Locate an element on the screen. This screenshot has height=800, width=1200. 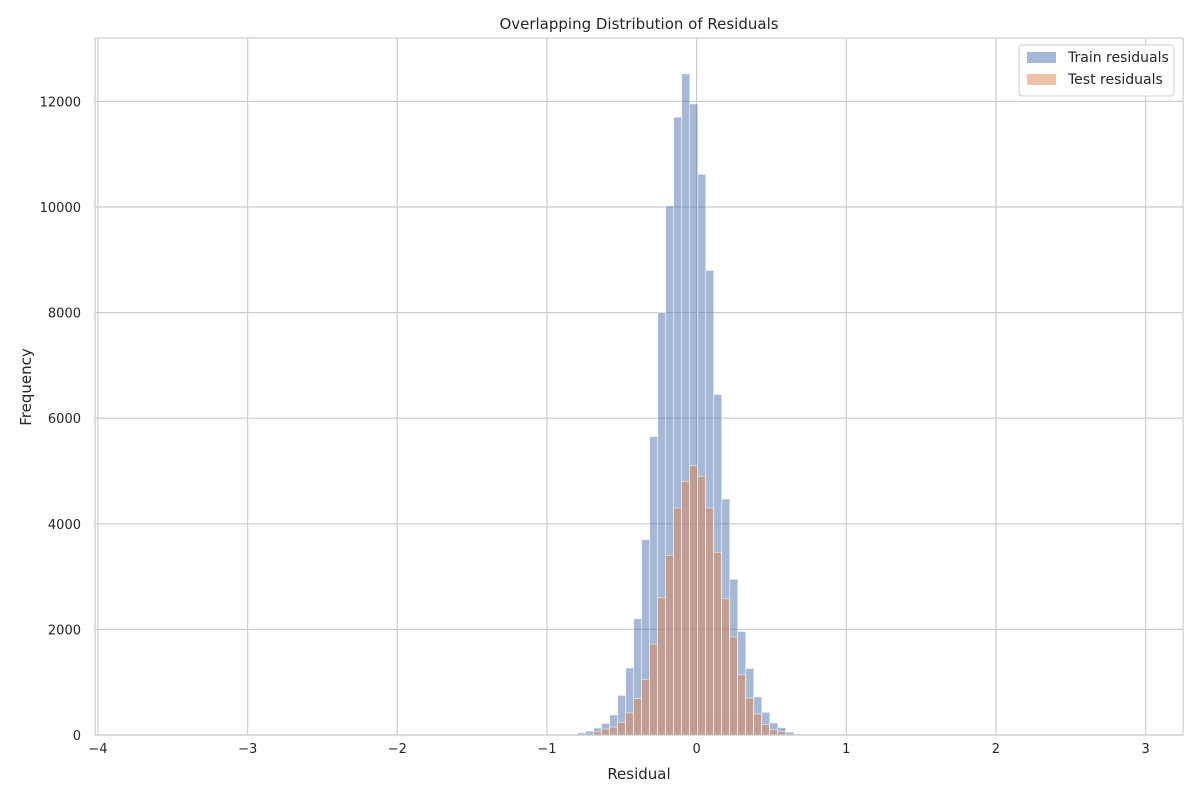
series-1-bars is located at coordinates (689, 600).